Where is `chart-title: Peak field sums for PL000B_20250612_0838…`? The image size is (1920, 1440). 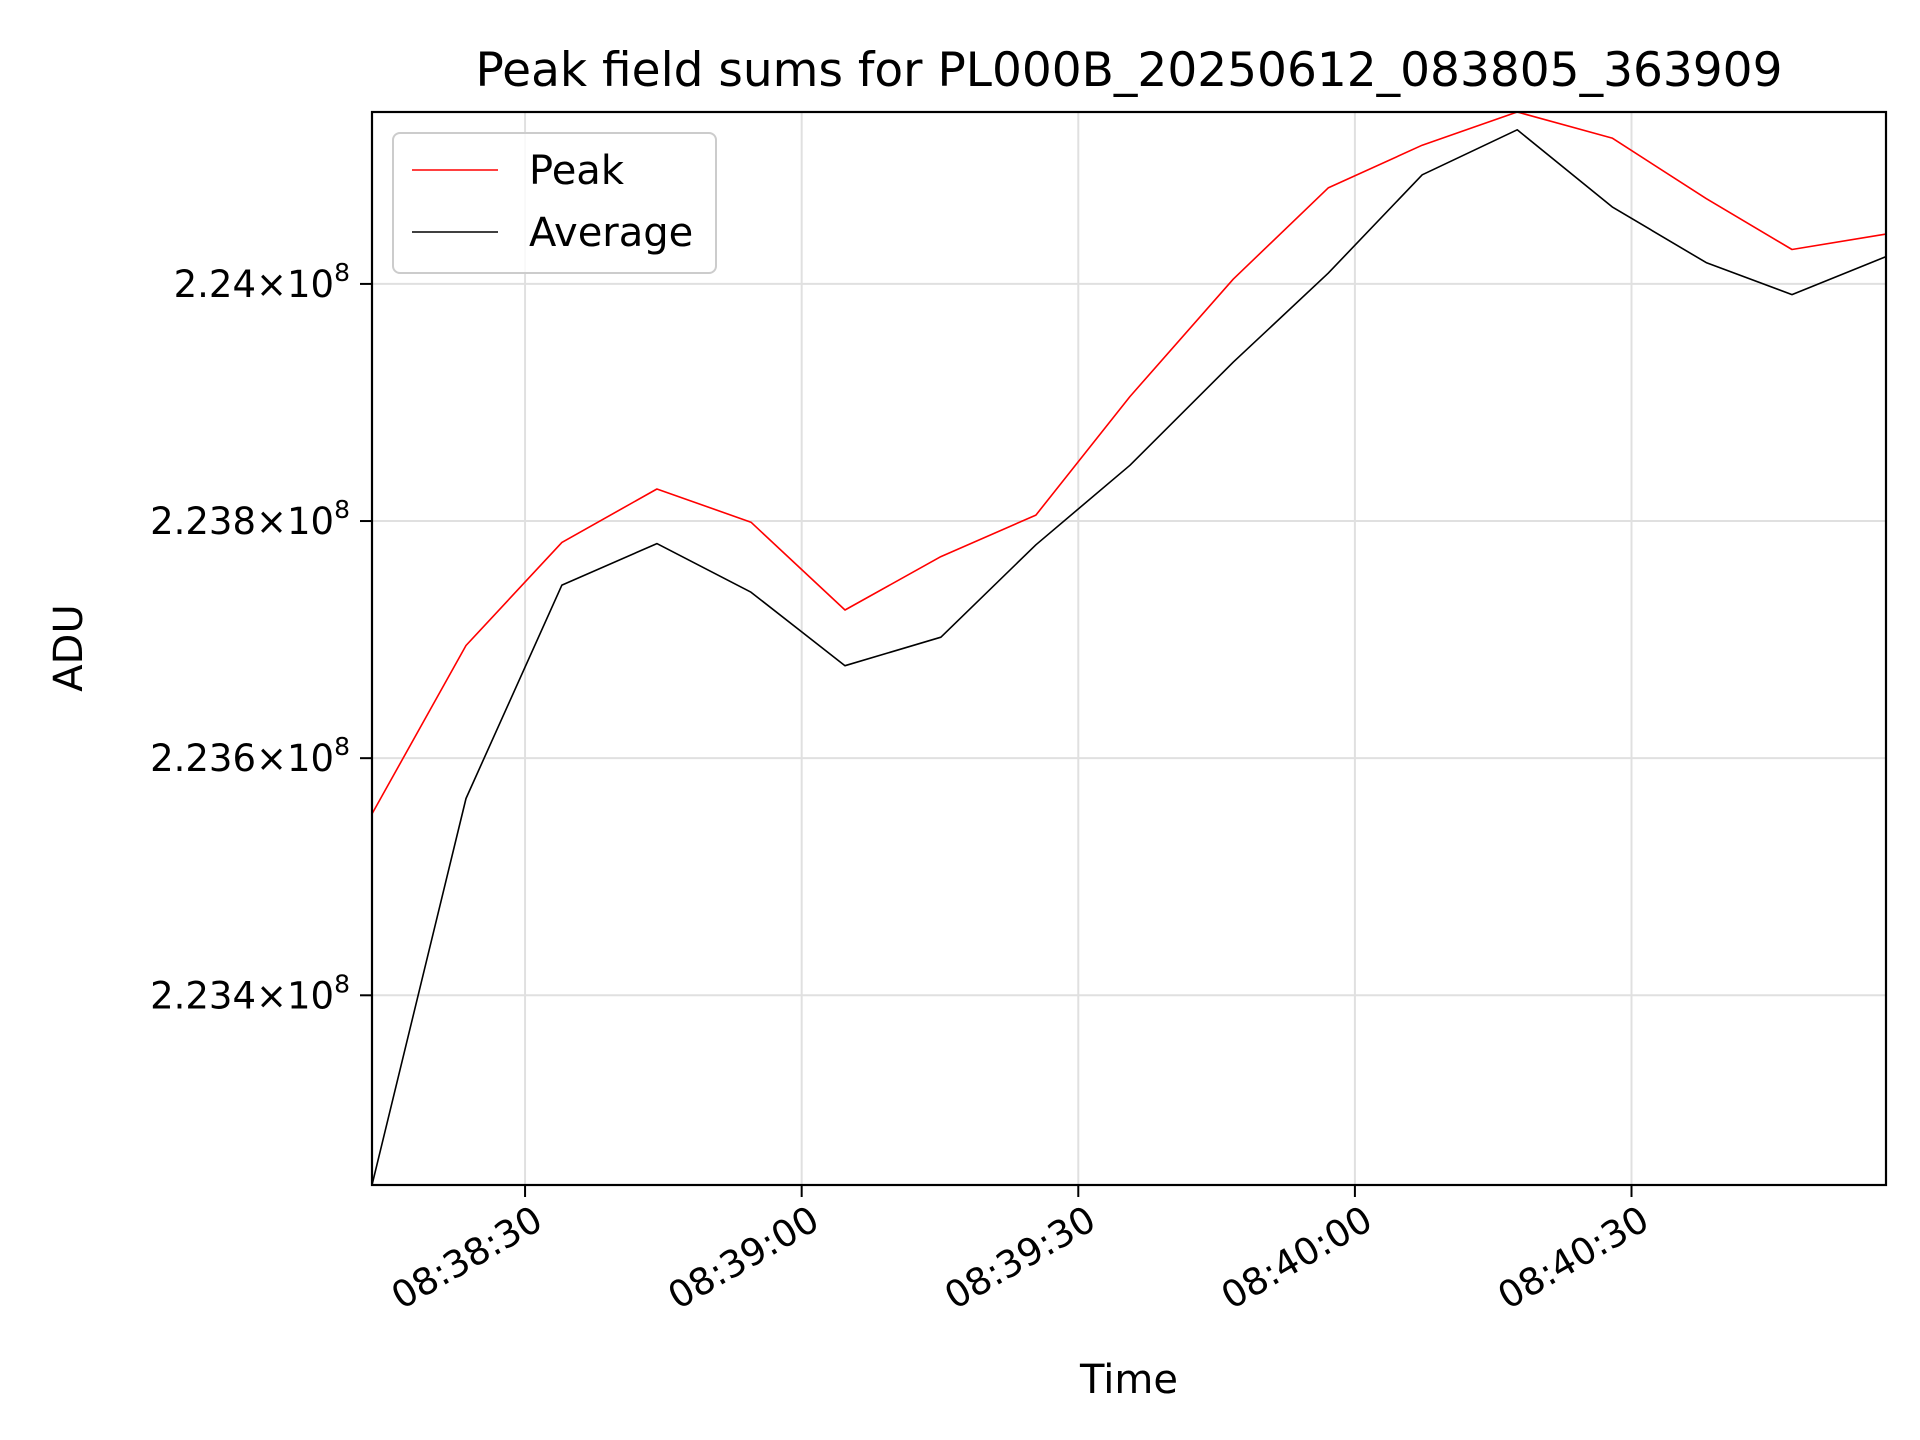 chart-title: Peak field sums for PL000B_20250612_0838… is located at coordinates (1129, 70).